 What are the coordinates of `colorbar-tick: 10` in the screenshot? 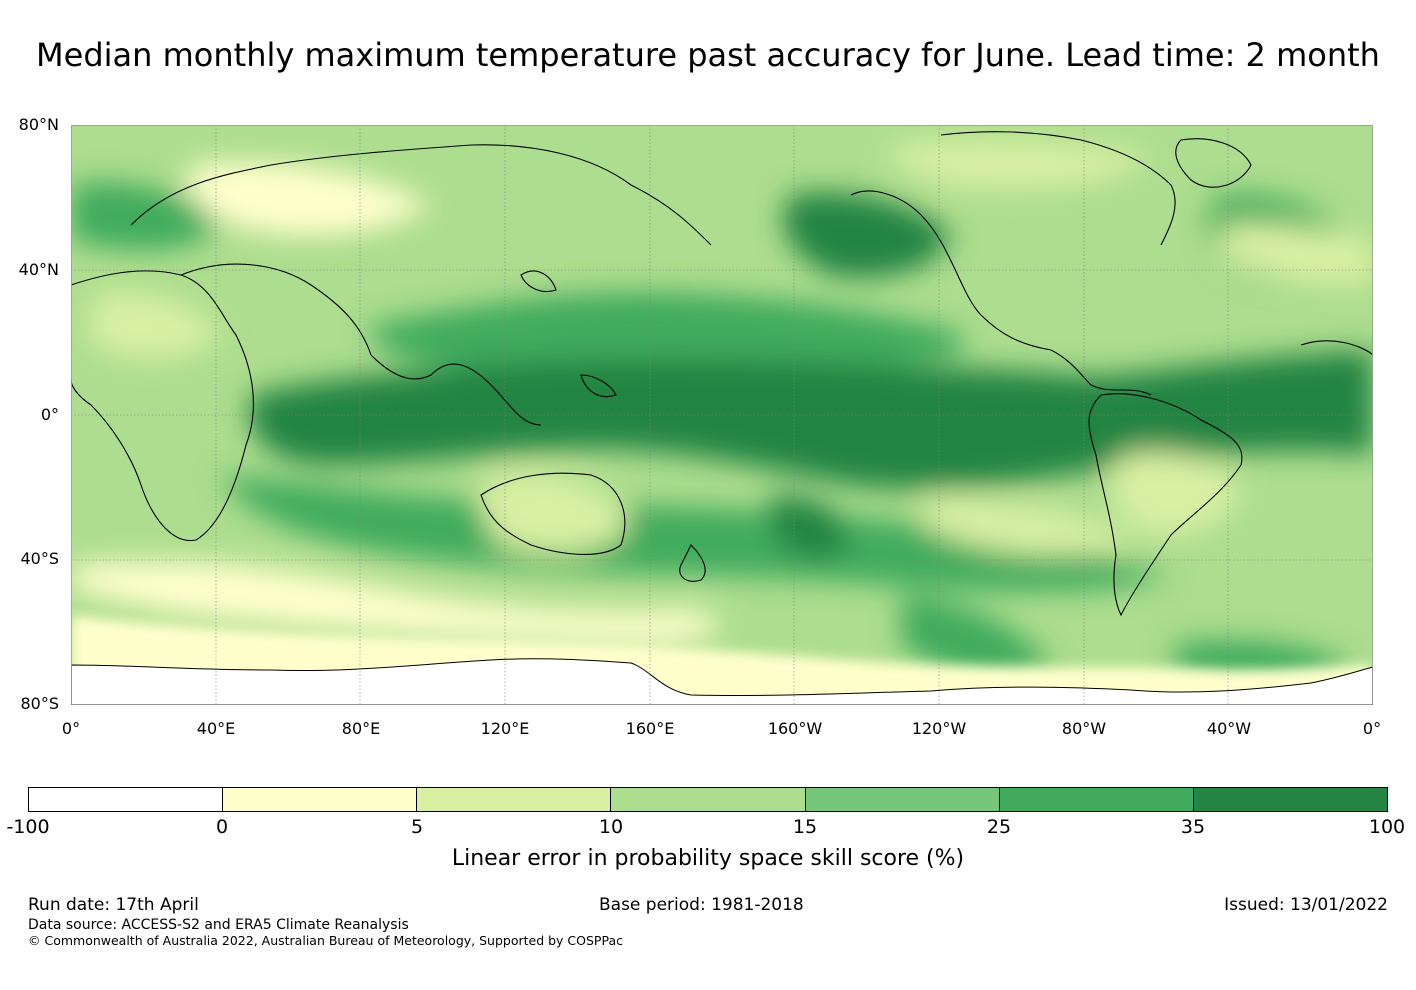 It's located at (611, 827).